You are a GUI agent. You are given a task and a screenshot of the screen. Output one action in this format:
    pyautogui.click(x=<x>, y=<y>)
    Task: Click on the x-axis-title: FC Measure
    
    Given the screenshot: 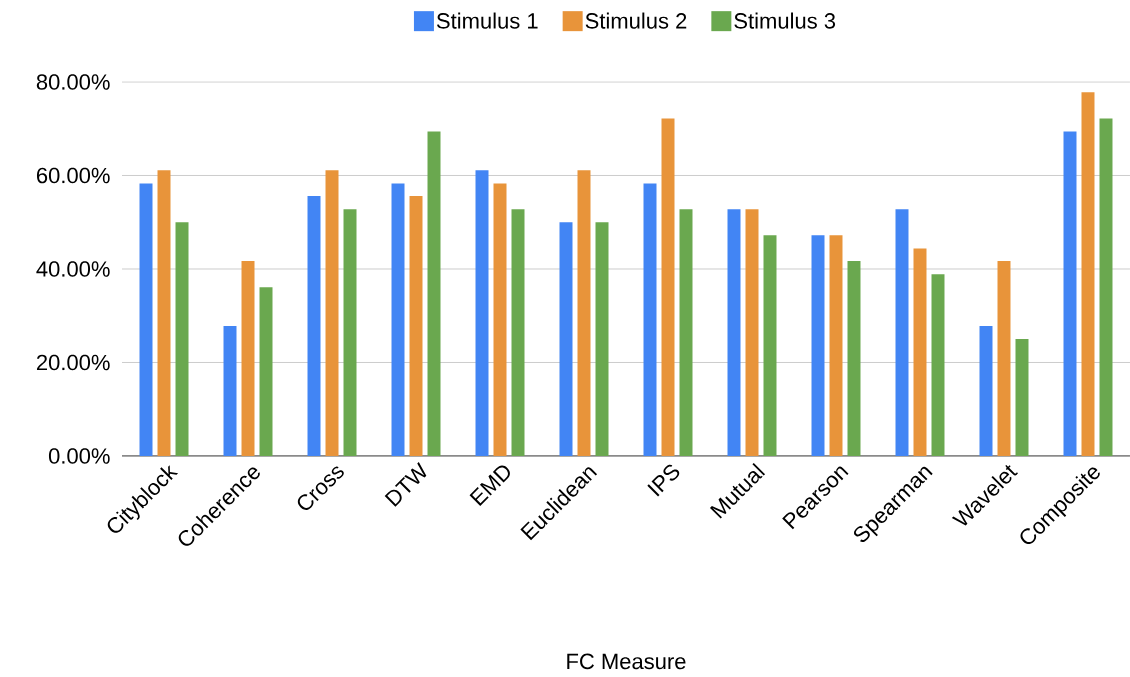 What is the action you would take?
    pyautogui.click(x=626, y=661)
    